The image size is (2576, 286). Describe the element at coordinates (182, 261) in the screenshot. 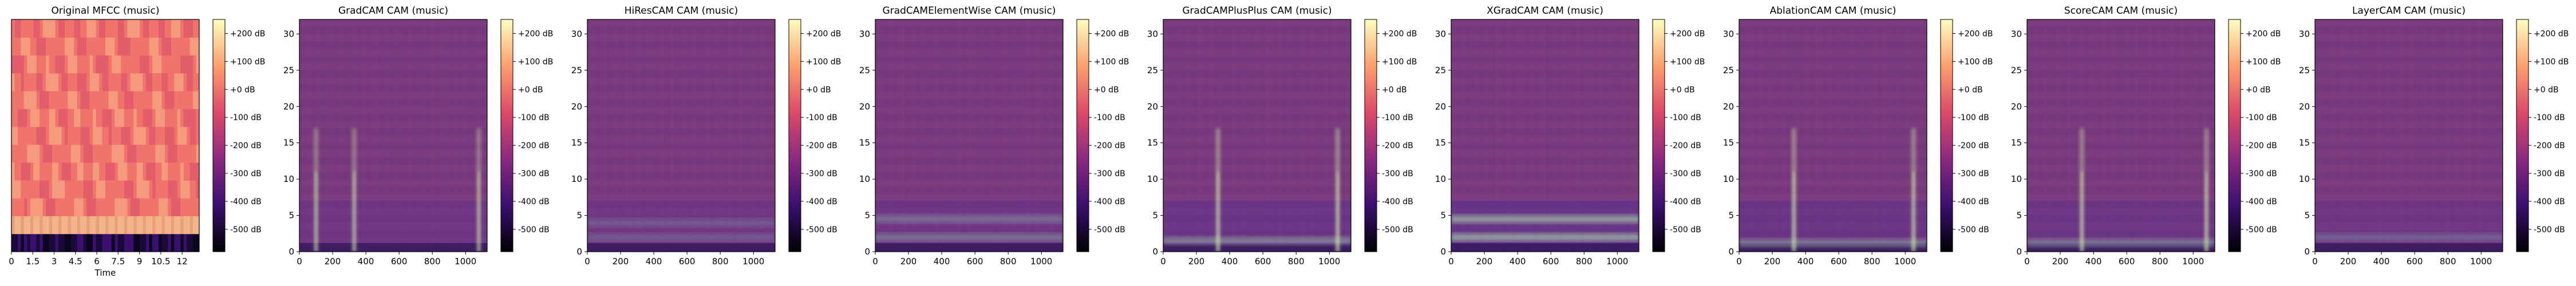

I see `x-tick-label: 12` at that location.